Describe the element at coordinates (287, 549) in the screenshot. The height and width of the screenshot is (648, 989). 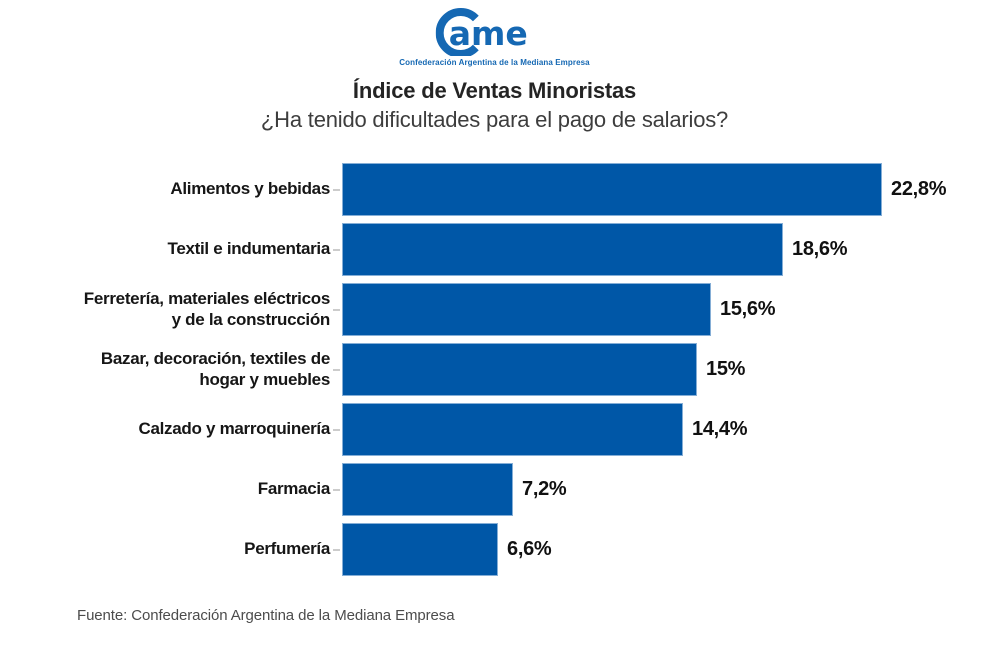
I see `category-label: Perfumería` at that location.